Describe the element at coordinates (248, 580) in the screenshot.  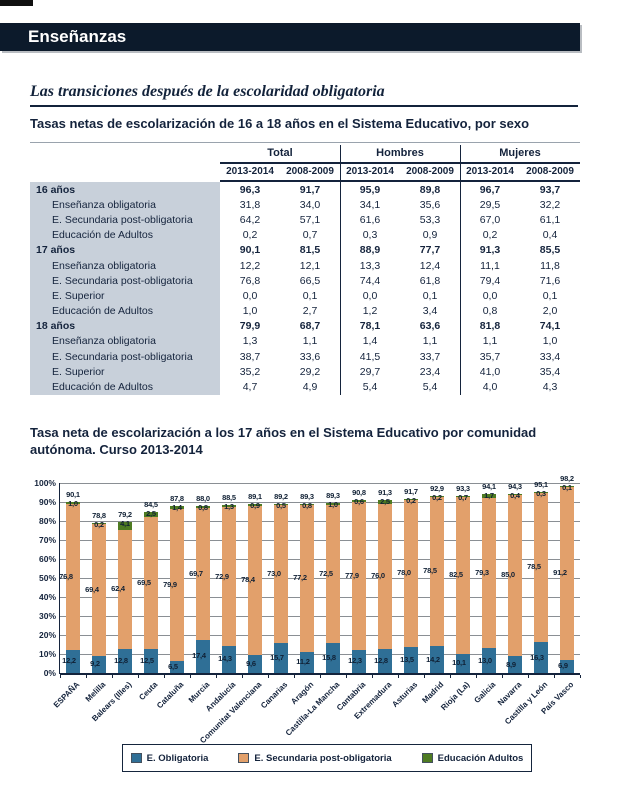
I see `secundaria-value-label: 78,4` at that location.